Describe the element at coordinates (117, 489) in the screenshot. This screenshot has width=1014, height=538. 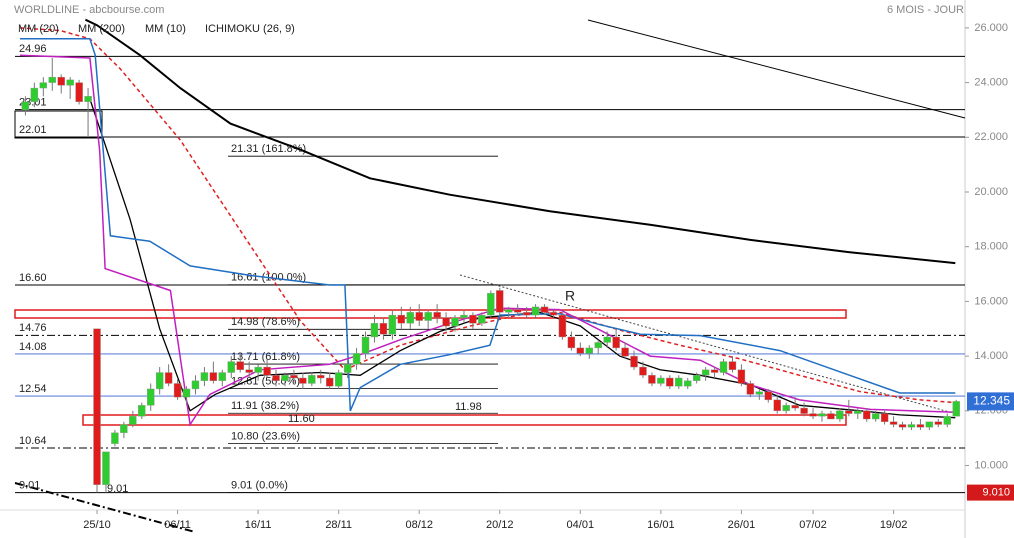
I see `annotation: 9.01` at that location.